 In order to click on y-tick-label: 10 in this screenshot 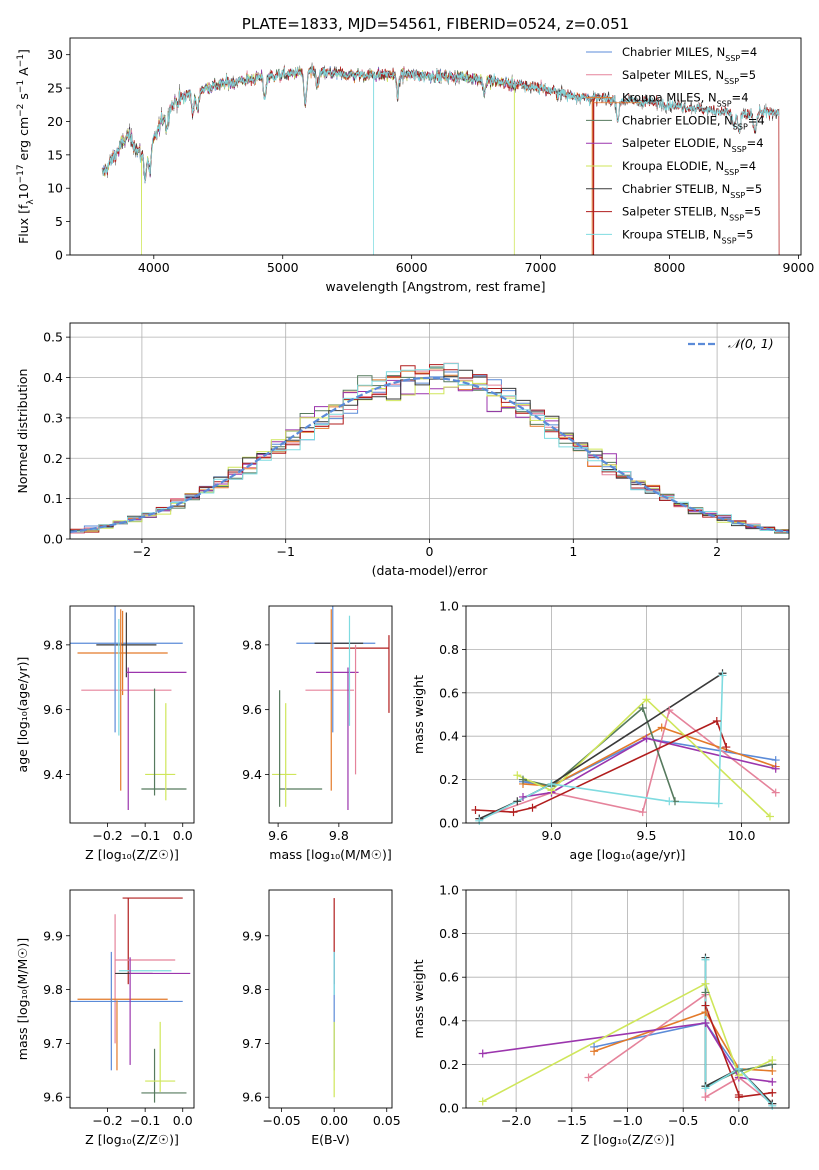, I will do `click(55, 188)`.